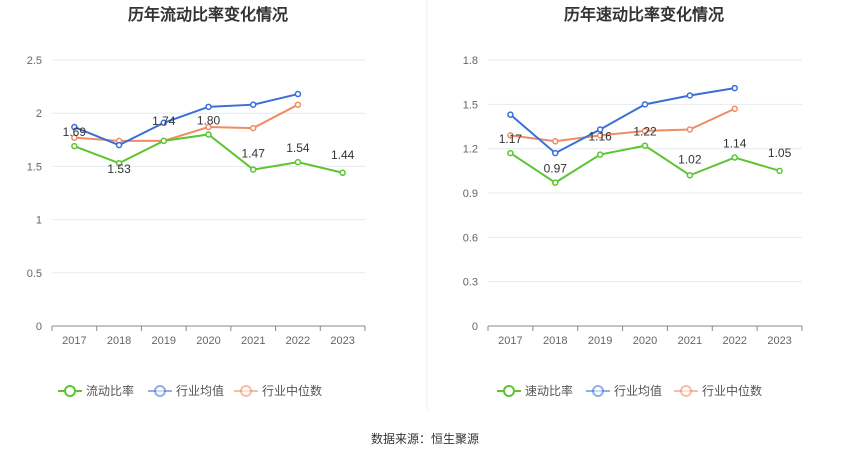  What do you see at coordinates (208, 14) in the screenshot?
I see `chart-title: 历年流动比率变化情况` at bounding box center [208, 14].